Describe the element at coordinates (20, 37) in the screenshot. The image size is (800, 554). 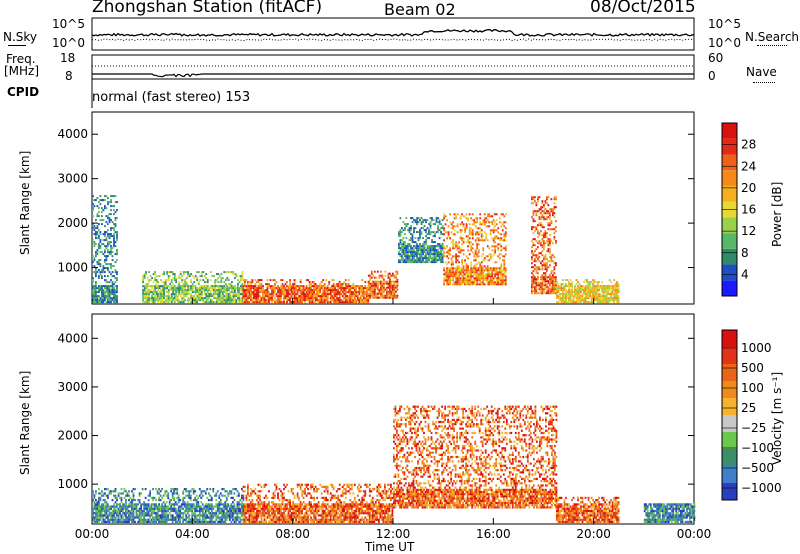
I see `nsky-label: N.Sky` at that location.